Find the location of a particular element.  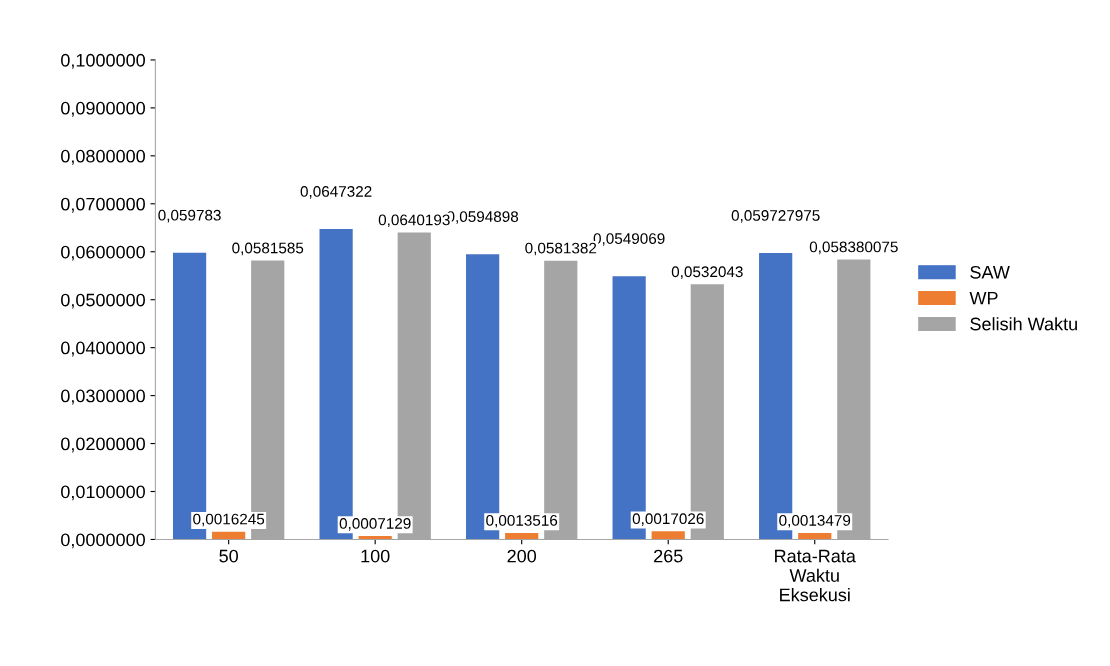

x-tick-label: 100 is located at coordinates (375, 556).